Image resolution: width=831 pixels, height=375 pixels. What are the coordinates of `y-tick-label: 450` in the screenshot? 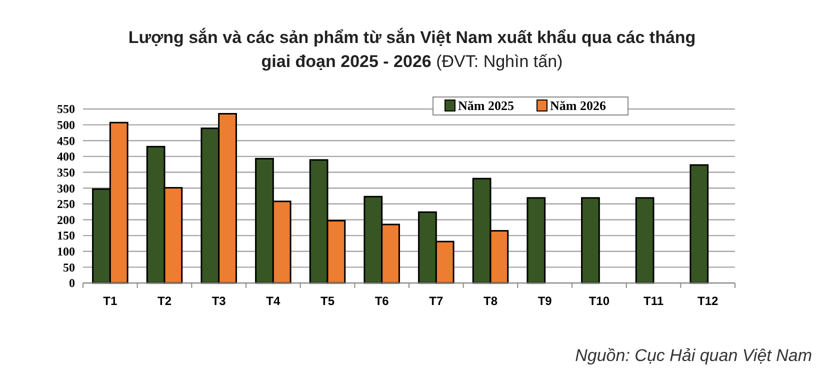 It's located at (66, 141).